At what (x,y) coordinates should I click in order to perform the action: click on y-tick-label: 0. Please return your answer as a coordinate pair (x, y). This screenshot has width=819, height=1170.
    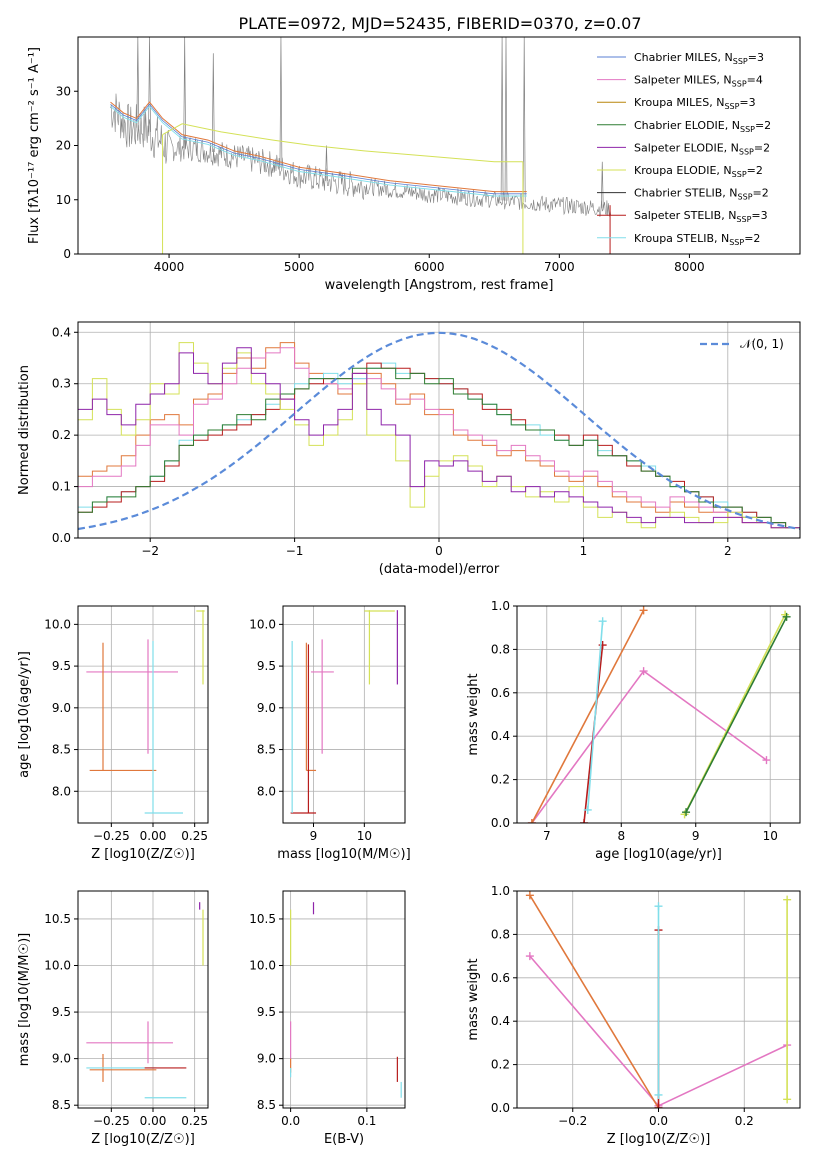
    Looking at the image, I should click on (67, 254).